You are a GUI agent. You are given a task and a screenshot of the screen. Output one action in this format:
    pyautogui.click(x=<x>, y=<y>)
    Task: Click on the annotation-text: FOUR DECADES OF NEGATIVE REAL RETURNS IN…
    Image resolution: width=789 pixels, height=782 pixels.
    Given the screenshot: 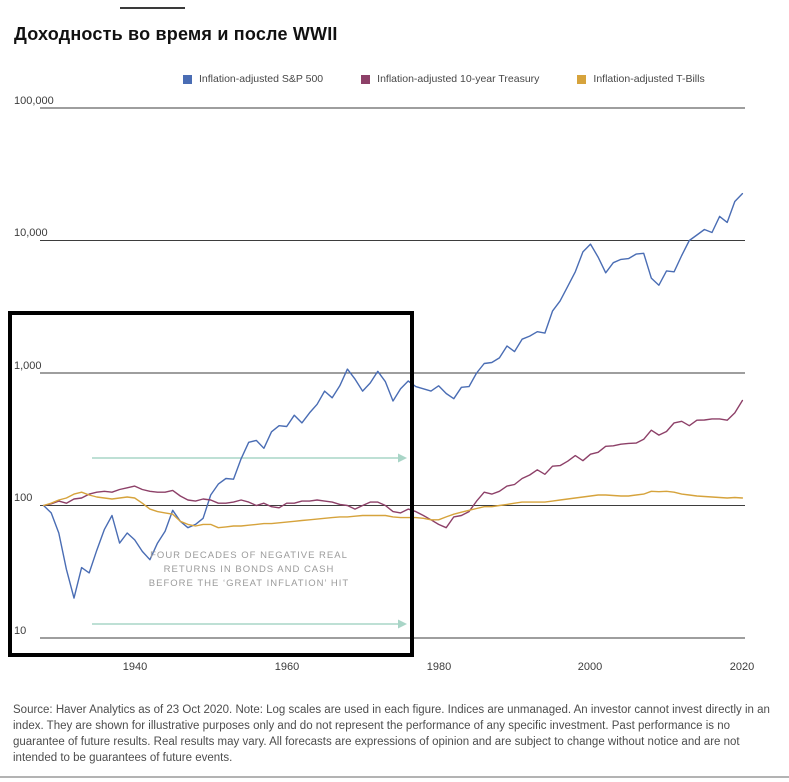 What is the action you would take?
    pyautogui.click(x=249, y=570)
    